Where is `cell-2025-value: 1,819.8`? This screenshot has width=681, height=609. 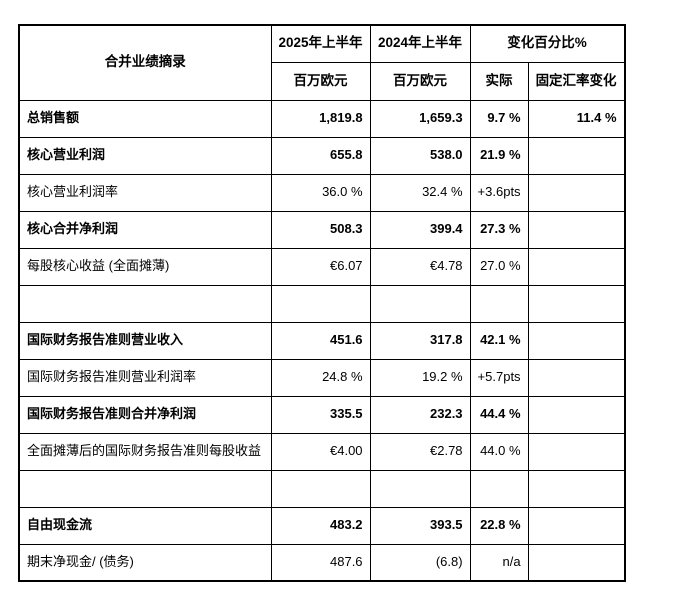 cell-2025-value: 1,819.8 is located at coordinates (320, 118).